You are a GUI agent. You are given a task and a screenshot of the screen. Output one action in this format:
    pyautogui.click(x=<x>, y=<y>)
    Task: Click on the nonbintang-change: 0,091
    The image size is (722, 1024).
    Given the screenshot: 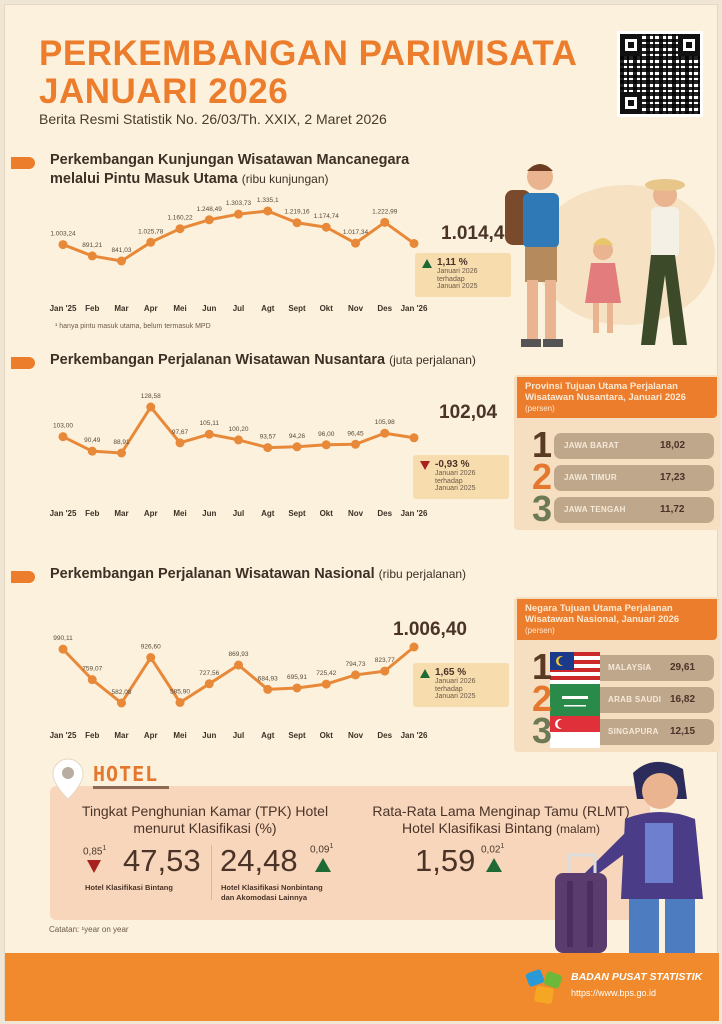 What is the action you would take?
    pyautogui.click(x=322, y=849)
    